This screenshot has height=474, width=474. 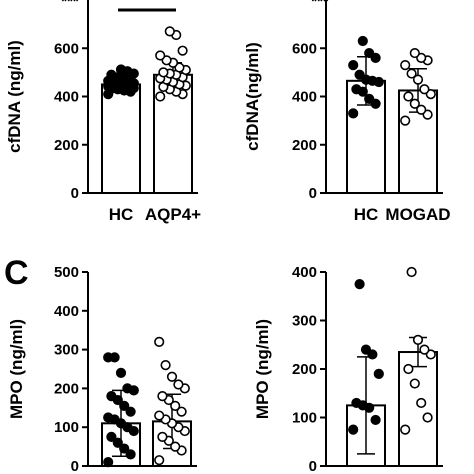 I want to click on y-tick-label: 500, so click(x=66, y=272).